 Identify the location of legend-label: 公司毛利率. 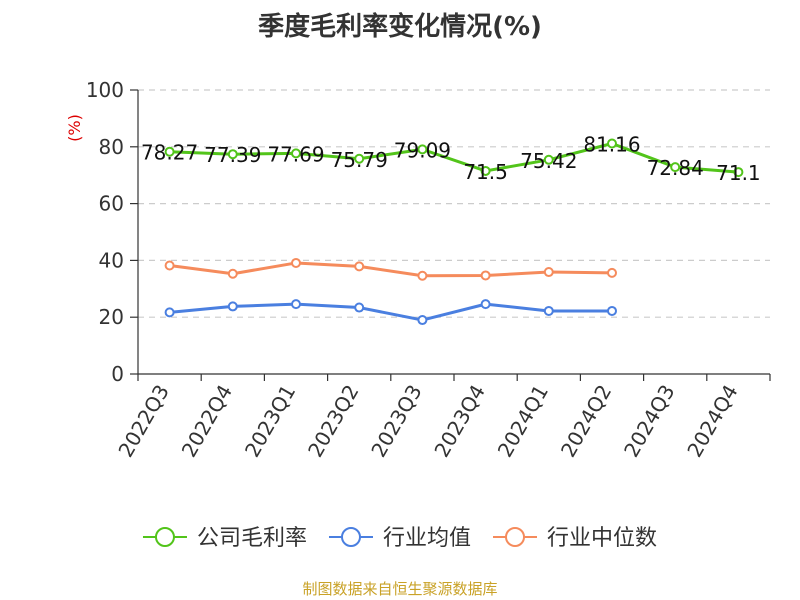
(252, 538).